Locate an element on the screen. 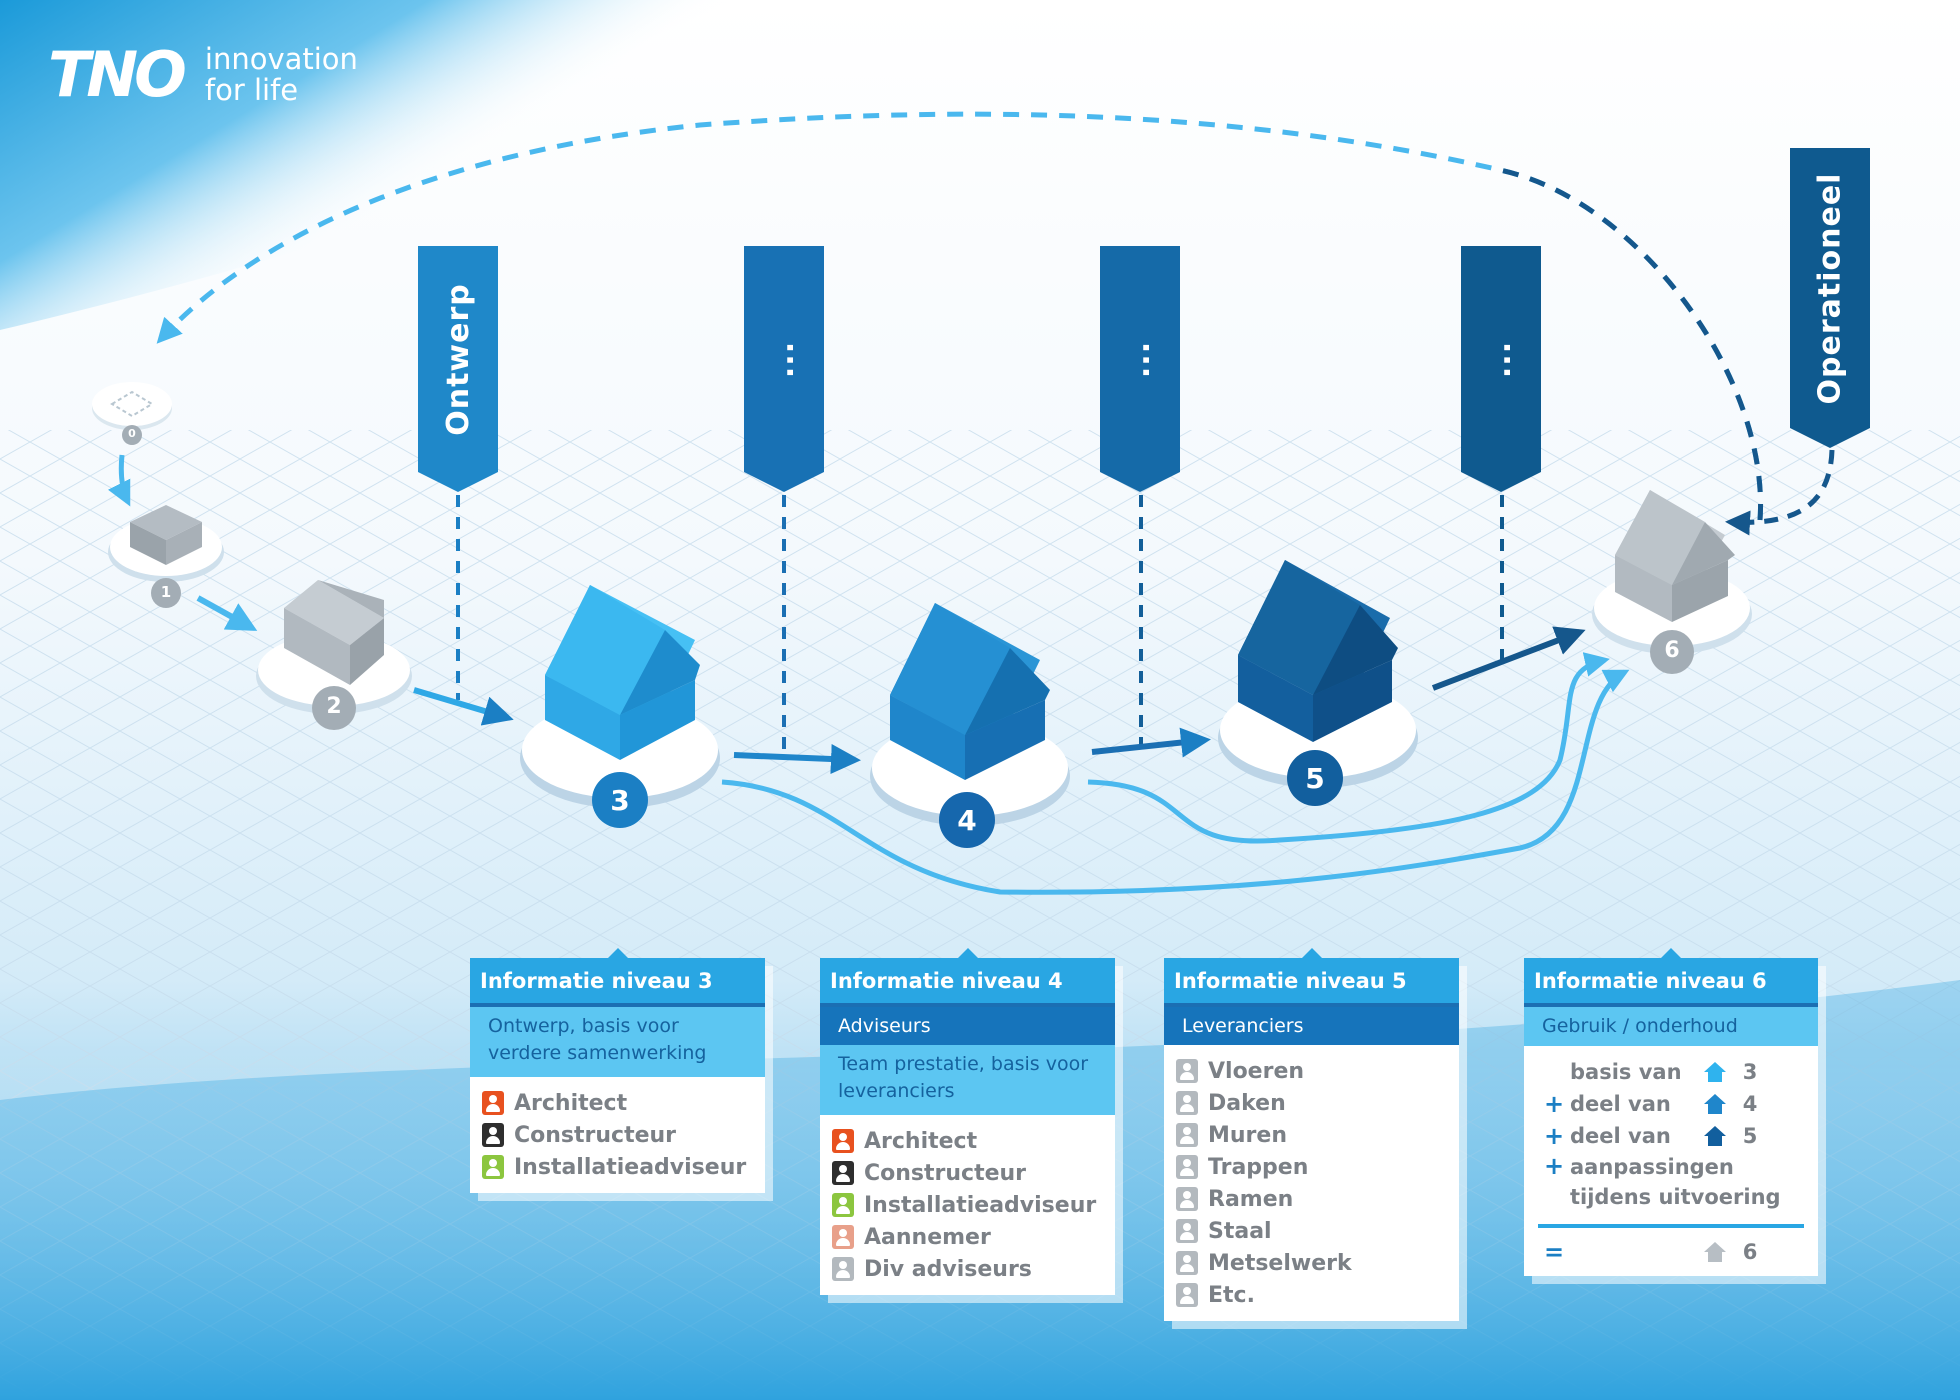 The height and width of the screenshot is (1400, 1960). stage-number-1: 1 is located at coordinates (166, 592).